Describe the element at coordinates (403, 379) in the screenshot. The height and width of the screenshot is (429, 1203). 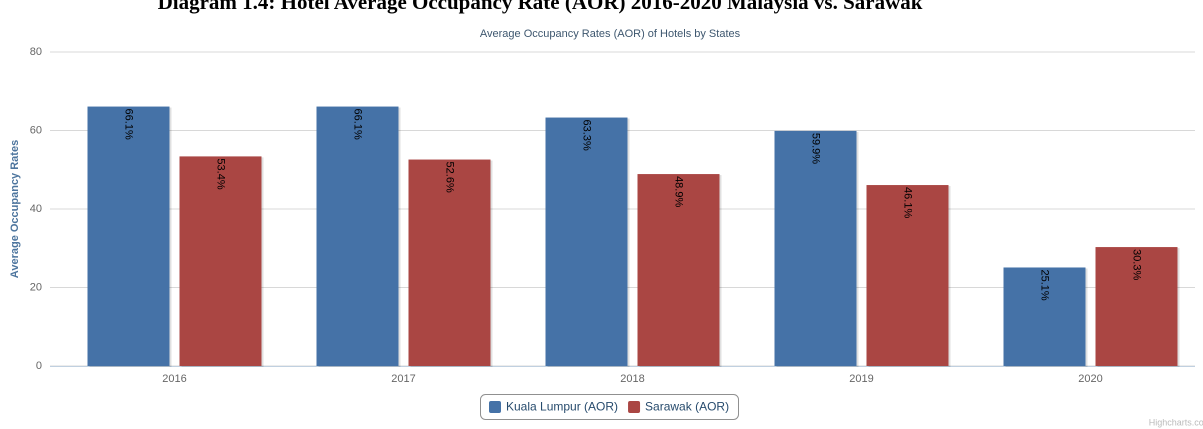
I see `x-tick-label: 2017` at that location.